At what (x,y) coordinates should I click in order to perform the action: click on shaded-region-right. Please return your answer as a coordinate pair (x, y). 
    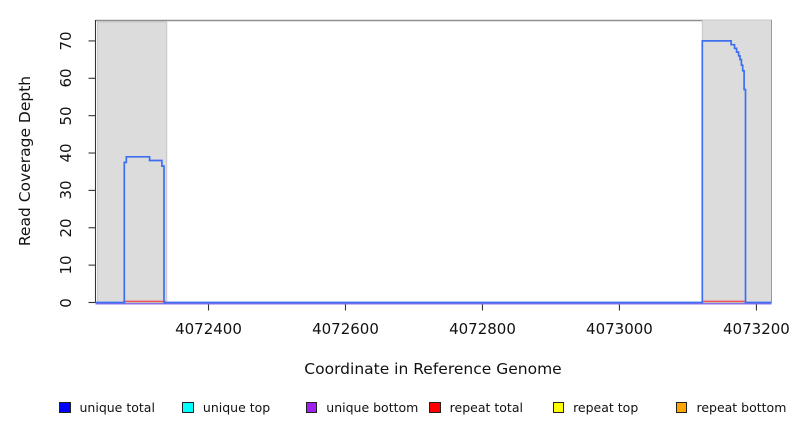
    Looking at the image, I should click on (736, 161).